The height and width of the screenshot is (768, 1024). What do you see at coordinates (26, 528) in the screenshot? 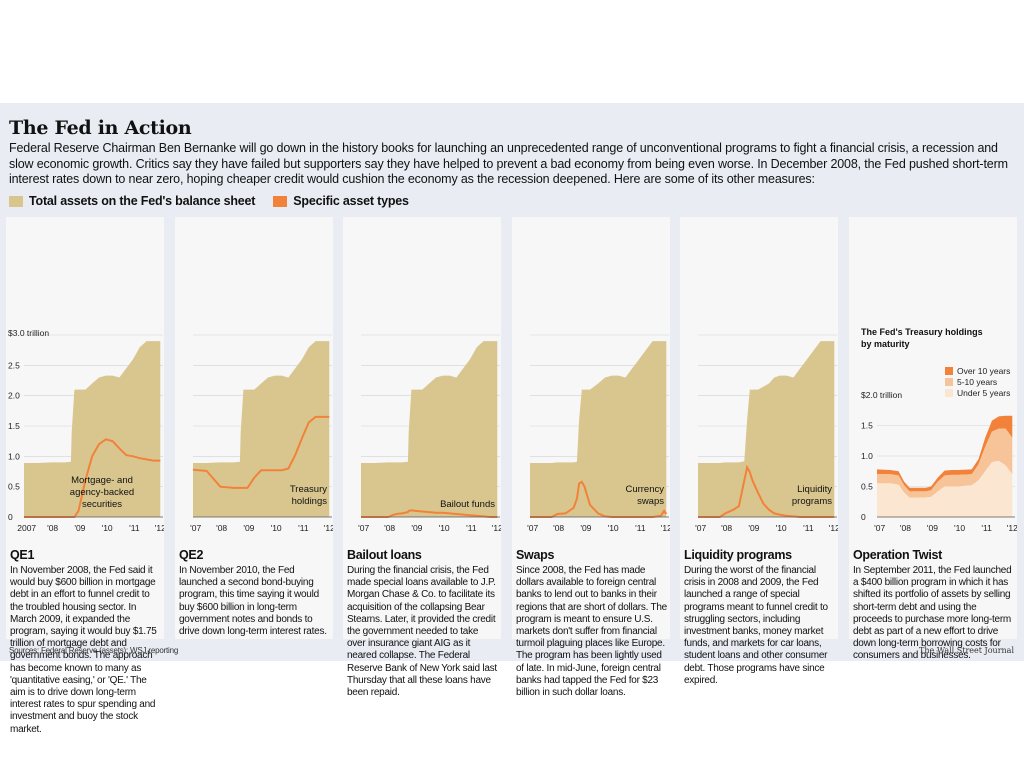
I see `x-tick-label: 2007` at bounding box center [26, 528].